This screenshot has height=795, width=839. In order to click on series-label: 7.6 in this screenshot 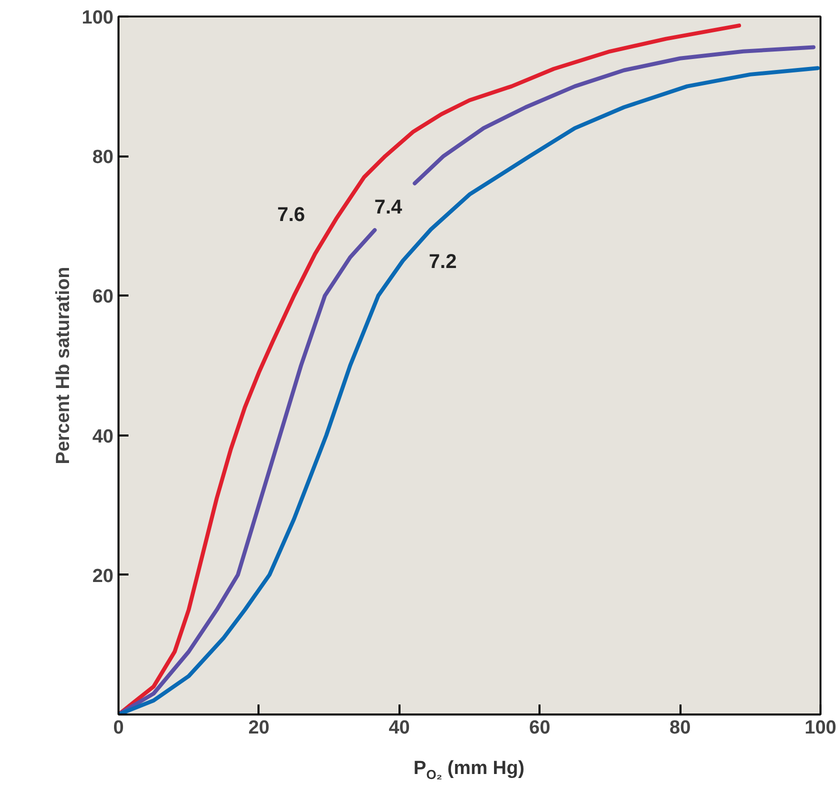, I will do `click(291, 215)`.